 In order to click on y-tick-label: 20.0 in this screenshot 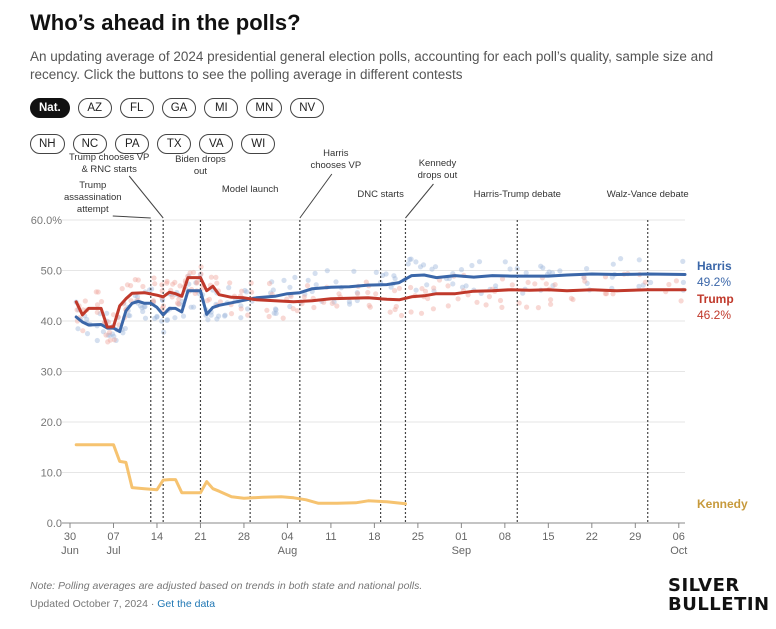, I will do `click(51, 423)`.